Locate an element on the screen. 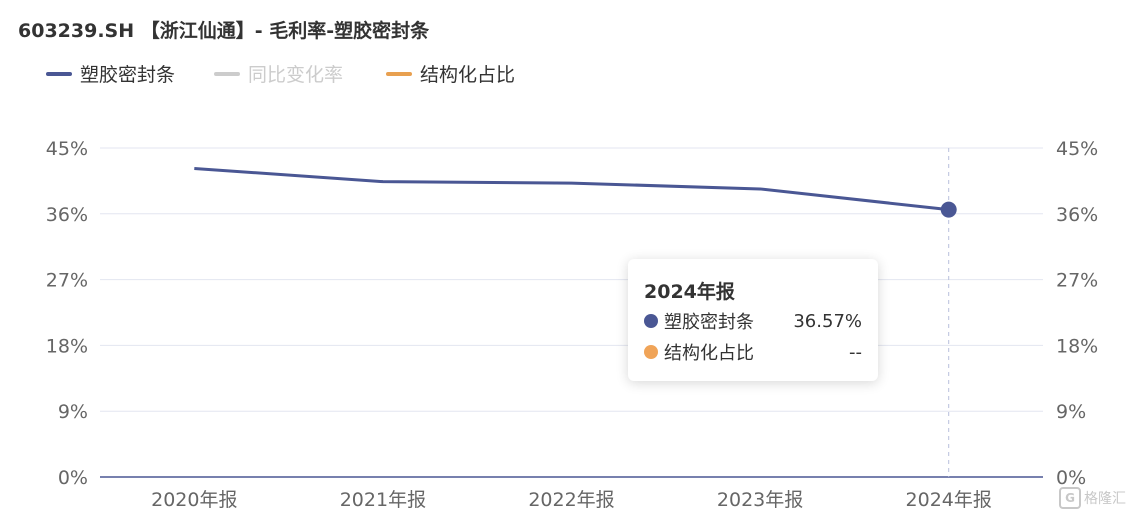  tooltip-value-plastic-seal: 36.57% is located at coordinates (827, 321).